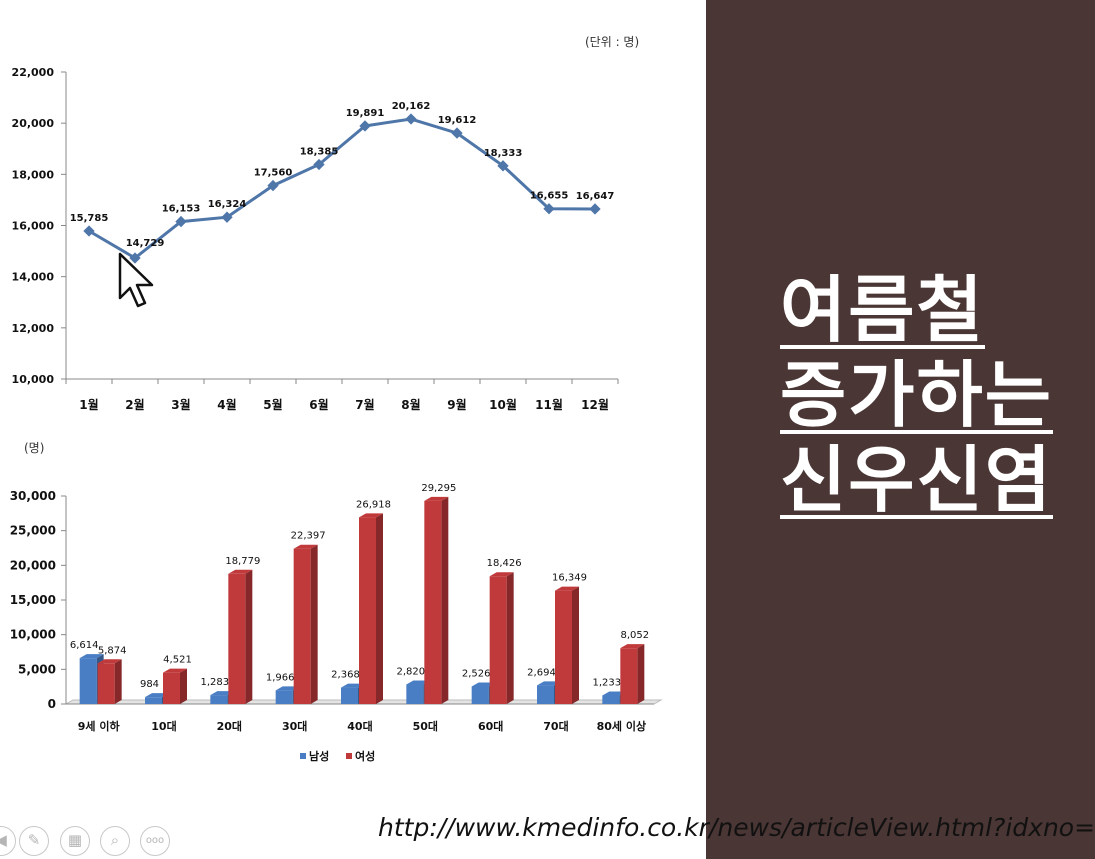 The height and width of the screenshot is (859, 1095). What do you see at coordinates (555, 726) in the screenshot?
I see `x-tick-label: 70대` at bounding box center [555, 726].